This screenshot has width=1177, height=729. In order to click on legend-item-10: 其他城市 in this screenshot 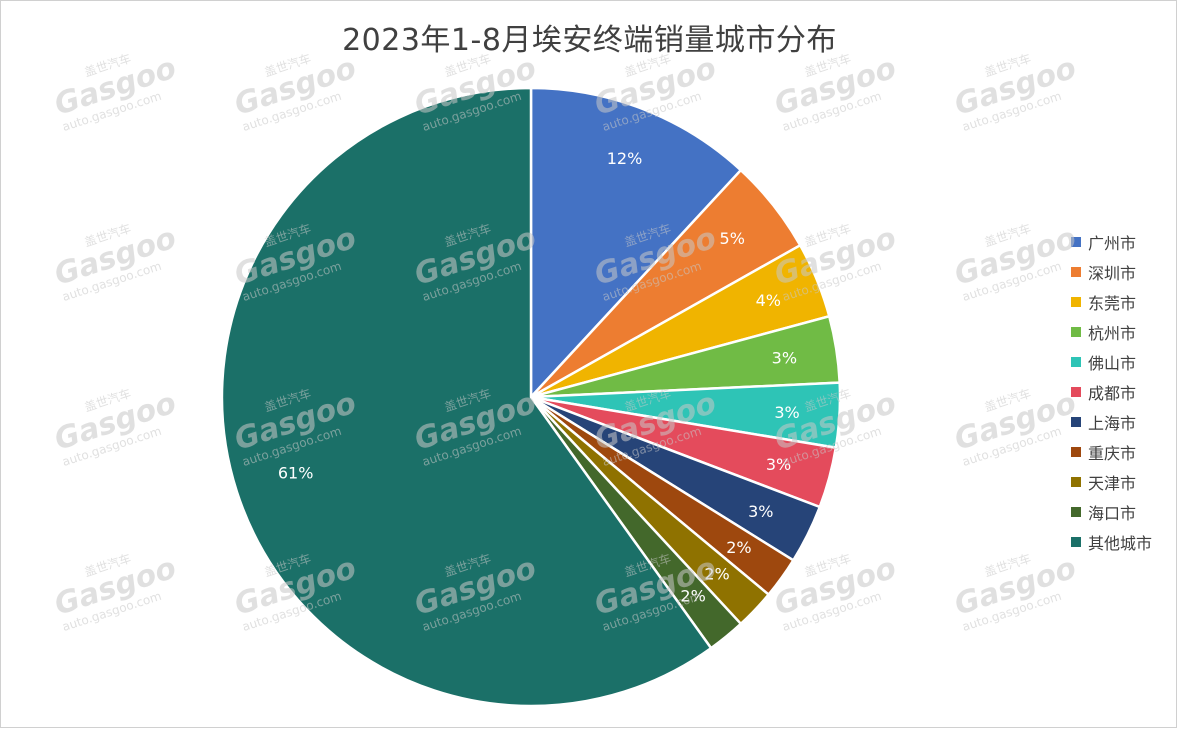, I will do `click(1111, 542)`.